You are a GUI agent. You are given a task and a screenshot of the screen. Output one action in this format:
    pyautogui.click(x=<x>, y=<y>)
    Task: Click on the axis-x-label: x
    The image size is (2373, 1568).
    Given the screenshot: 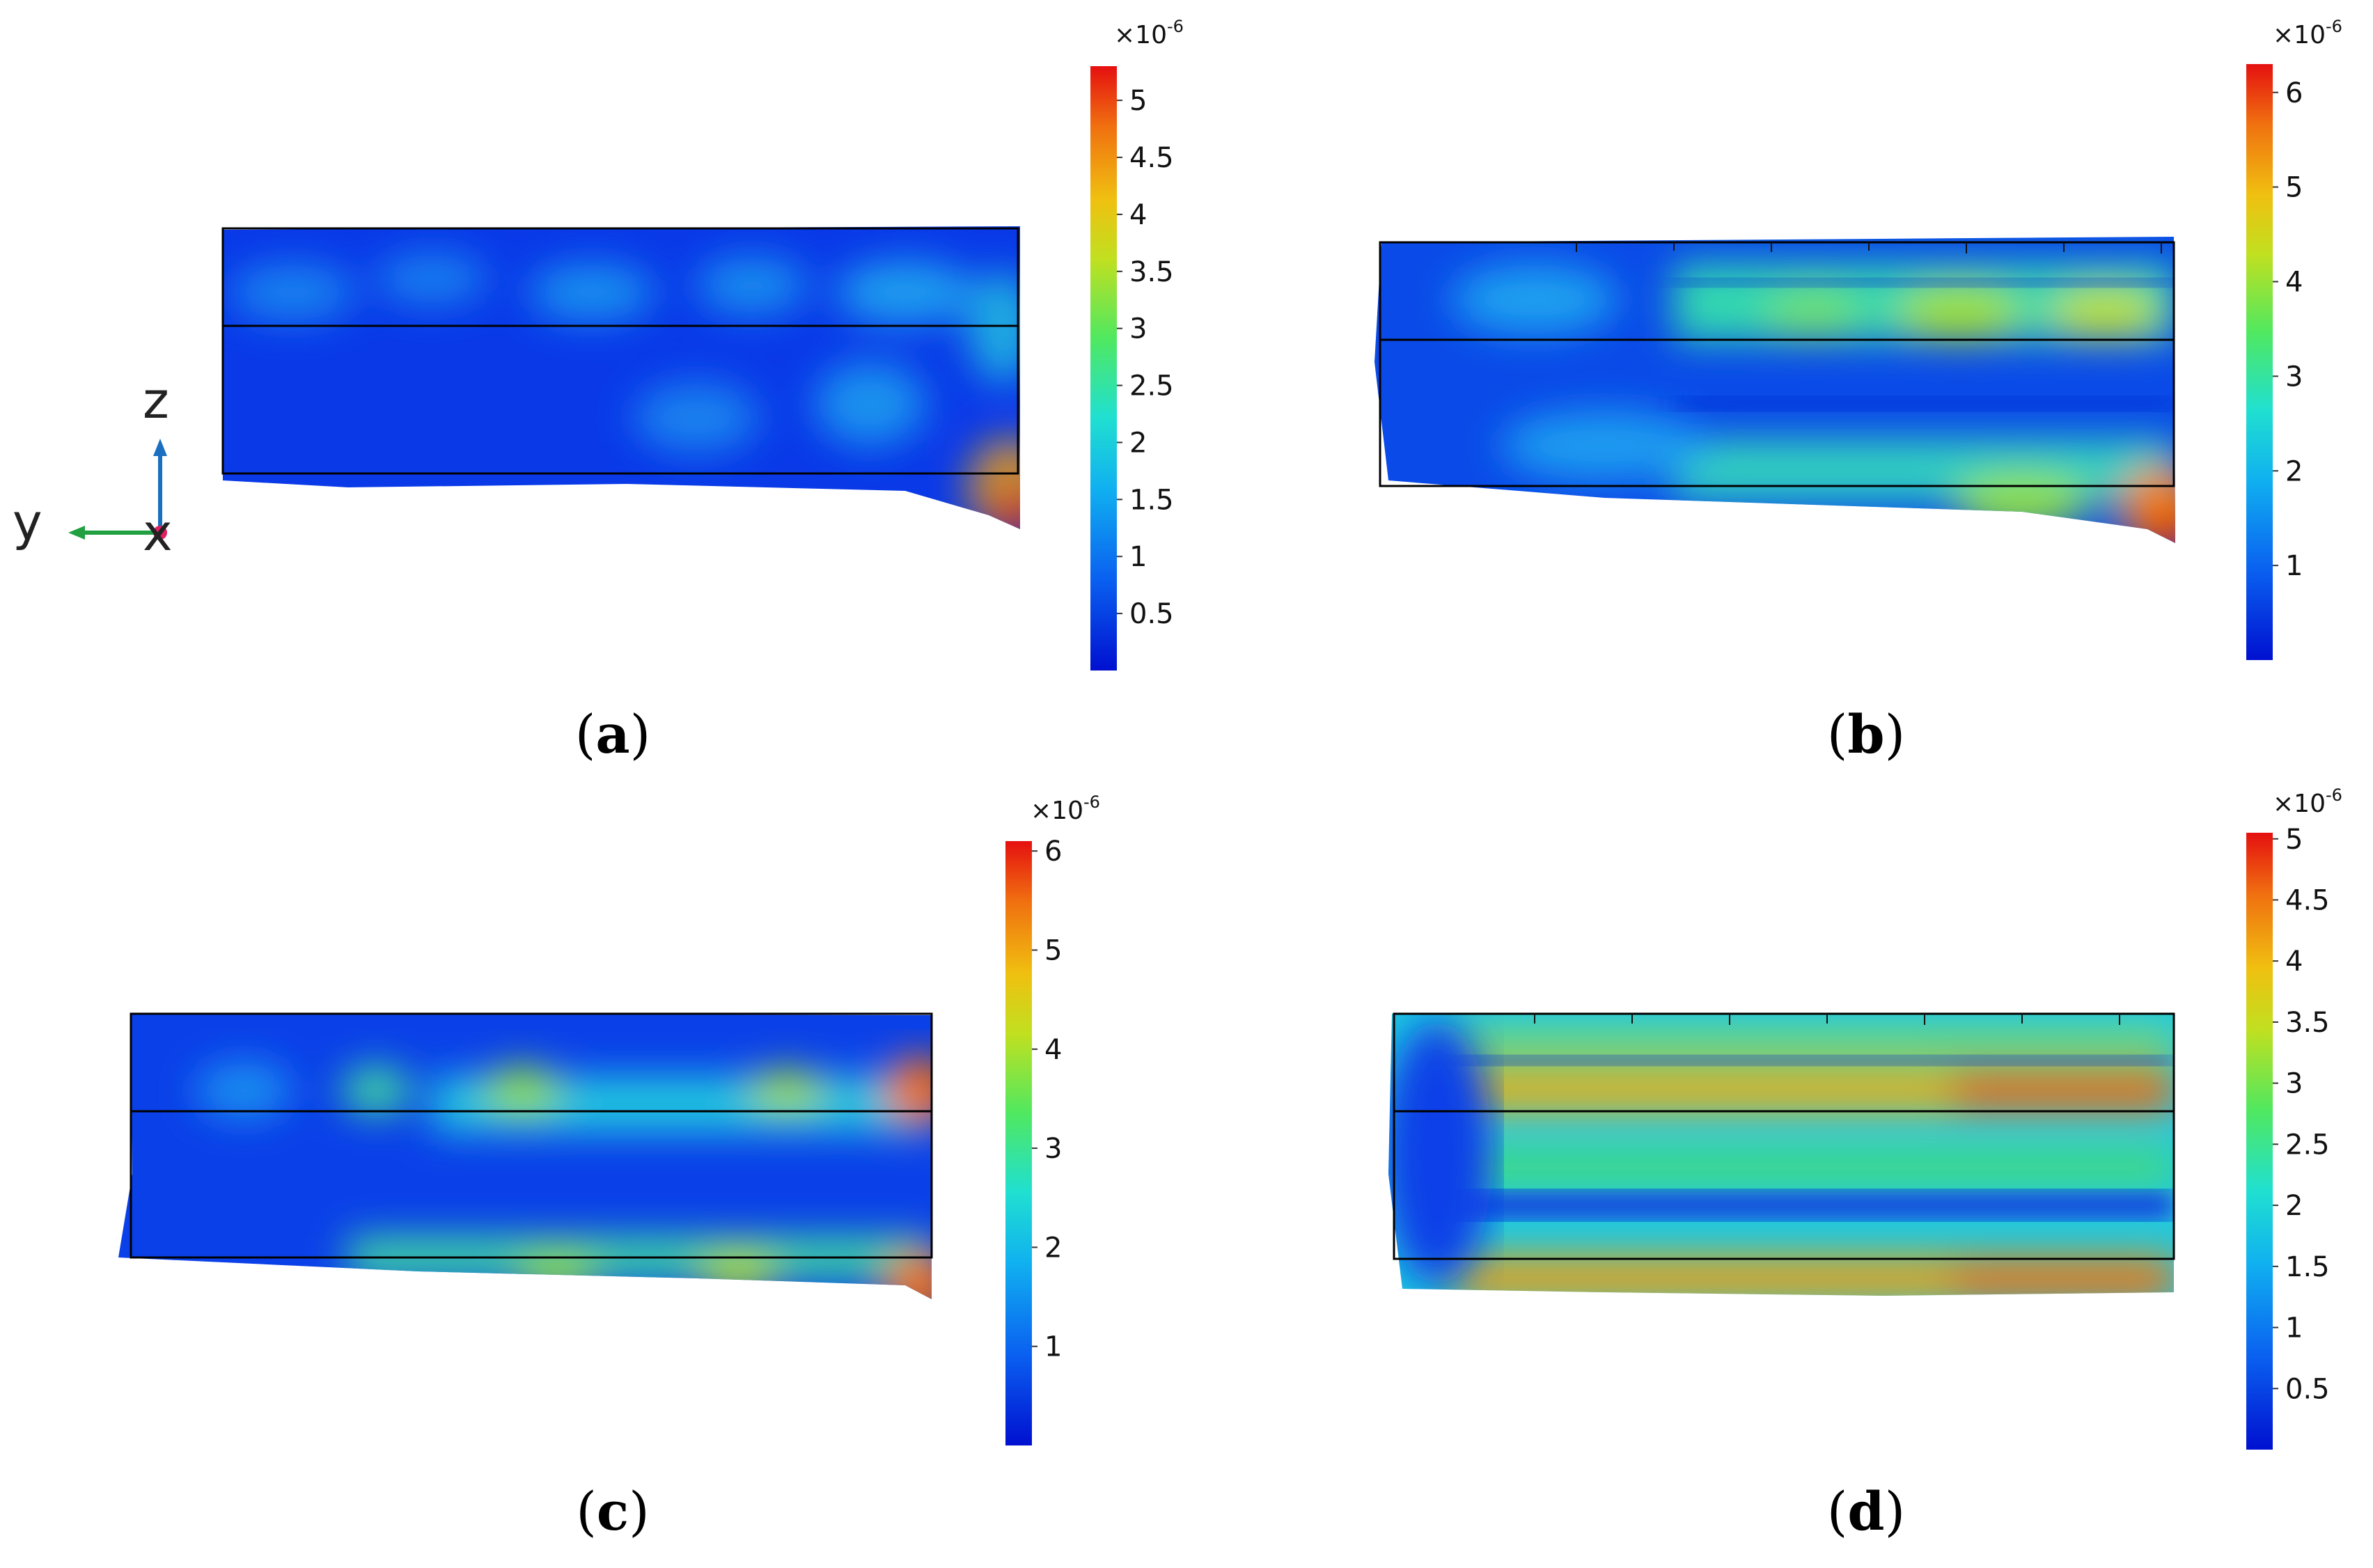 What is the action you would take?
    pyautogui.click(x=158, y=532)
    